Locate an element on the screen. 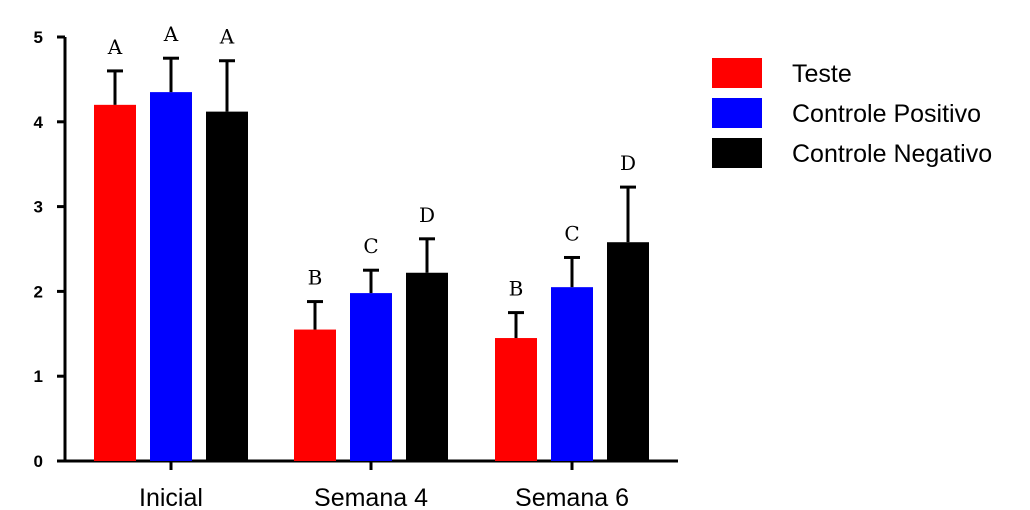  legend-label: Controle Negativo is located at coordinates (892, 154).